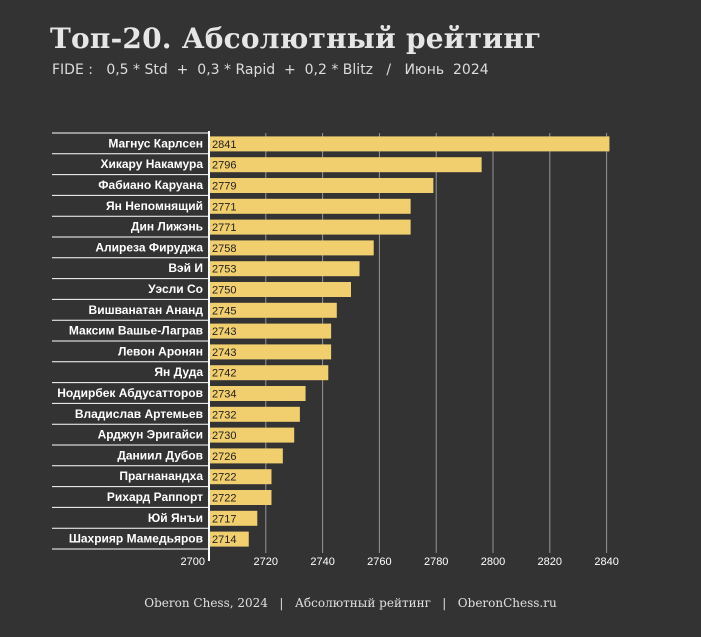 Image resolution: width=701 pixels, height=637 pixels. What do you see at coordinates (193, 562) in the screenshot?
I see `x-tick-label: 2700` at bounding box center [193, 562].